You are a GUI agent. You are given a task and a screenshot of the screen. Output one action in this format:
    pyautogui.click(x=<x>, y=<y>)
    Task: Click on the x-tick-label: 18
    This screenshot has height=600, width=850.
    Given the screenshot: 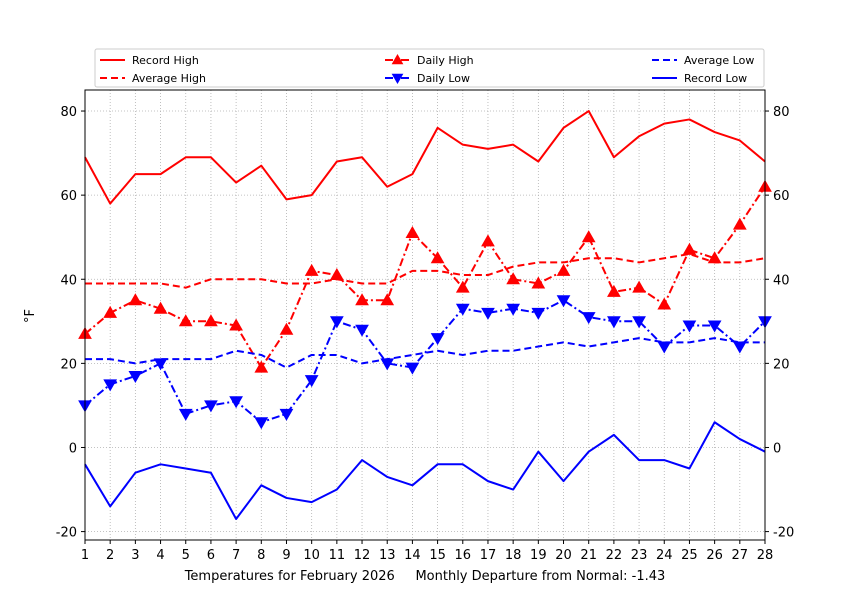 What is the action you would take?
    pyautogui.click(x=513, y=555)
    